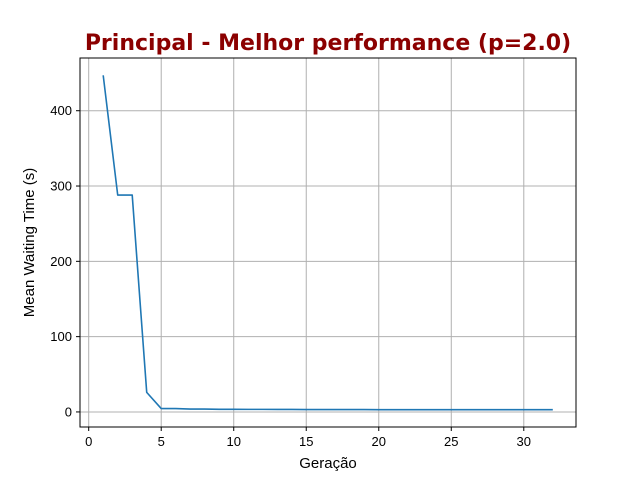  What do you see at coordinates (29, 242) in the screenshot?
I see `y-axis-label: Mean Waiting Time (s)` at bounding box center [29, 242].